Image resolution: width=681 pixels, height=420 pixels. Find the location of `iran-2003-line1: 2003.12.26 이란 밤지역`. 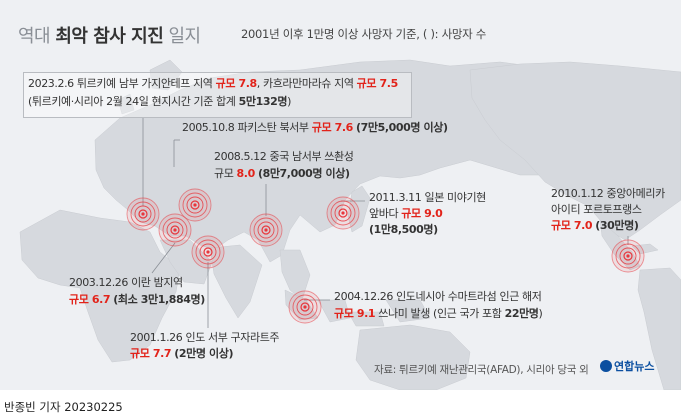

iran-2003-line1: 2003.12.26 이란 밤지역 is located at coordinates (126, 282).